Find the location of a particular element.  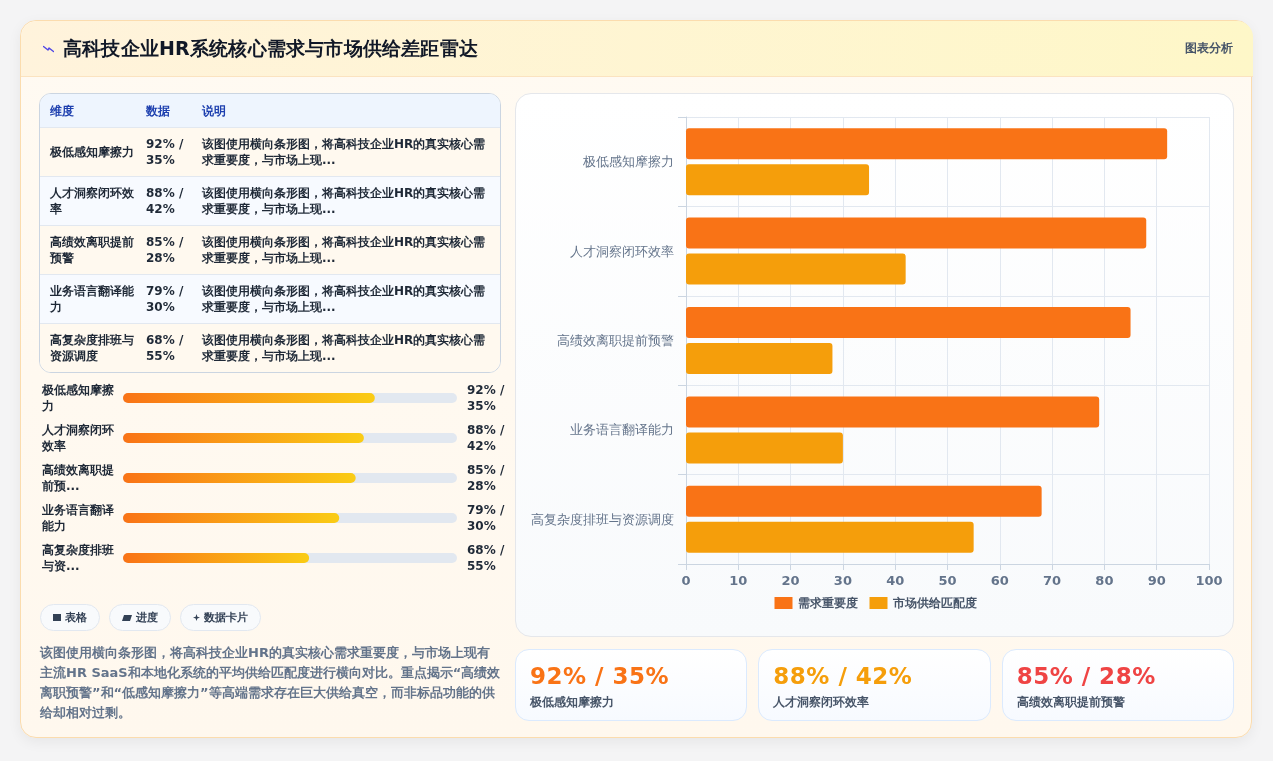

text: 68% / 55% is located at coordinates (165, 348).